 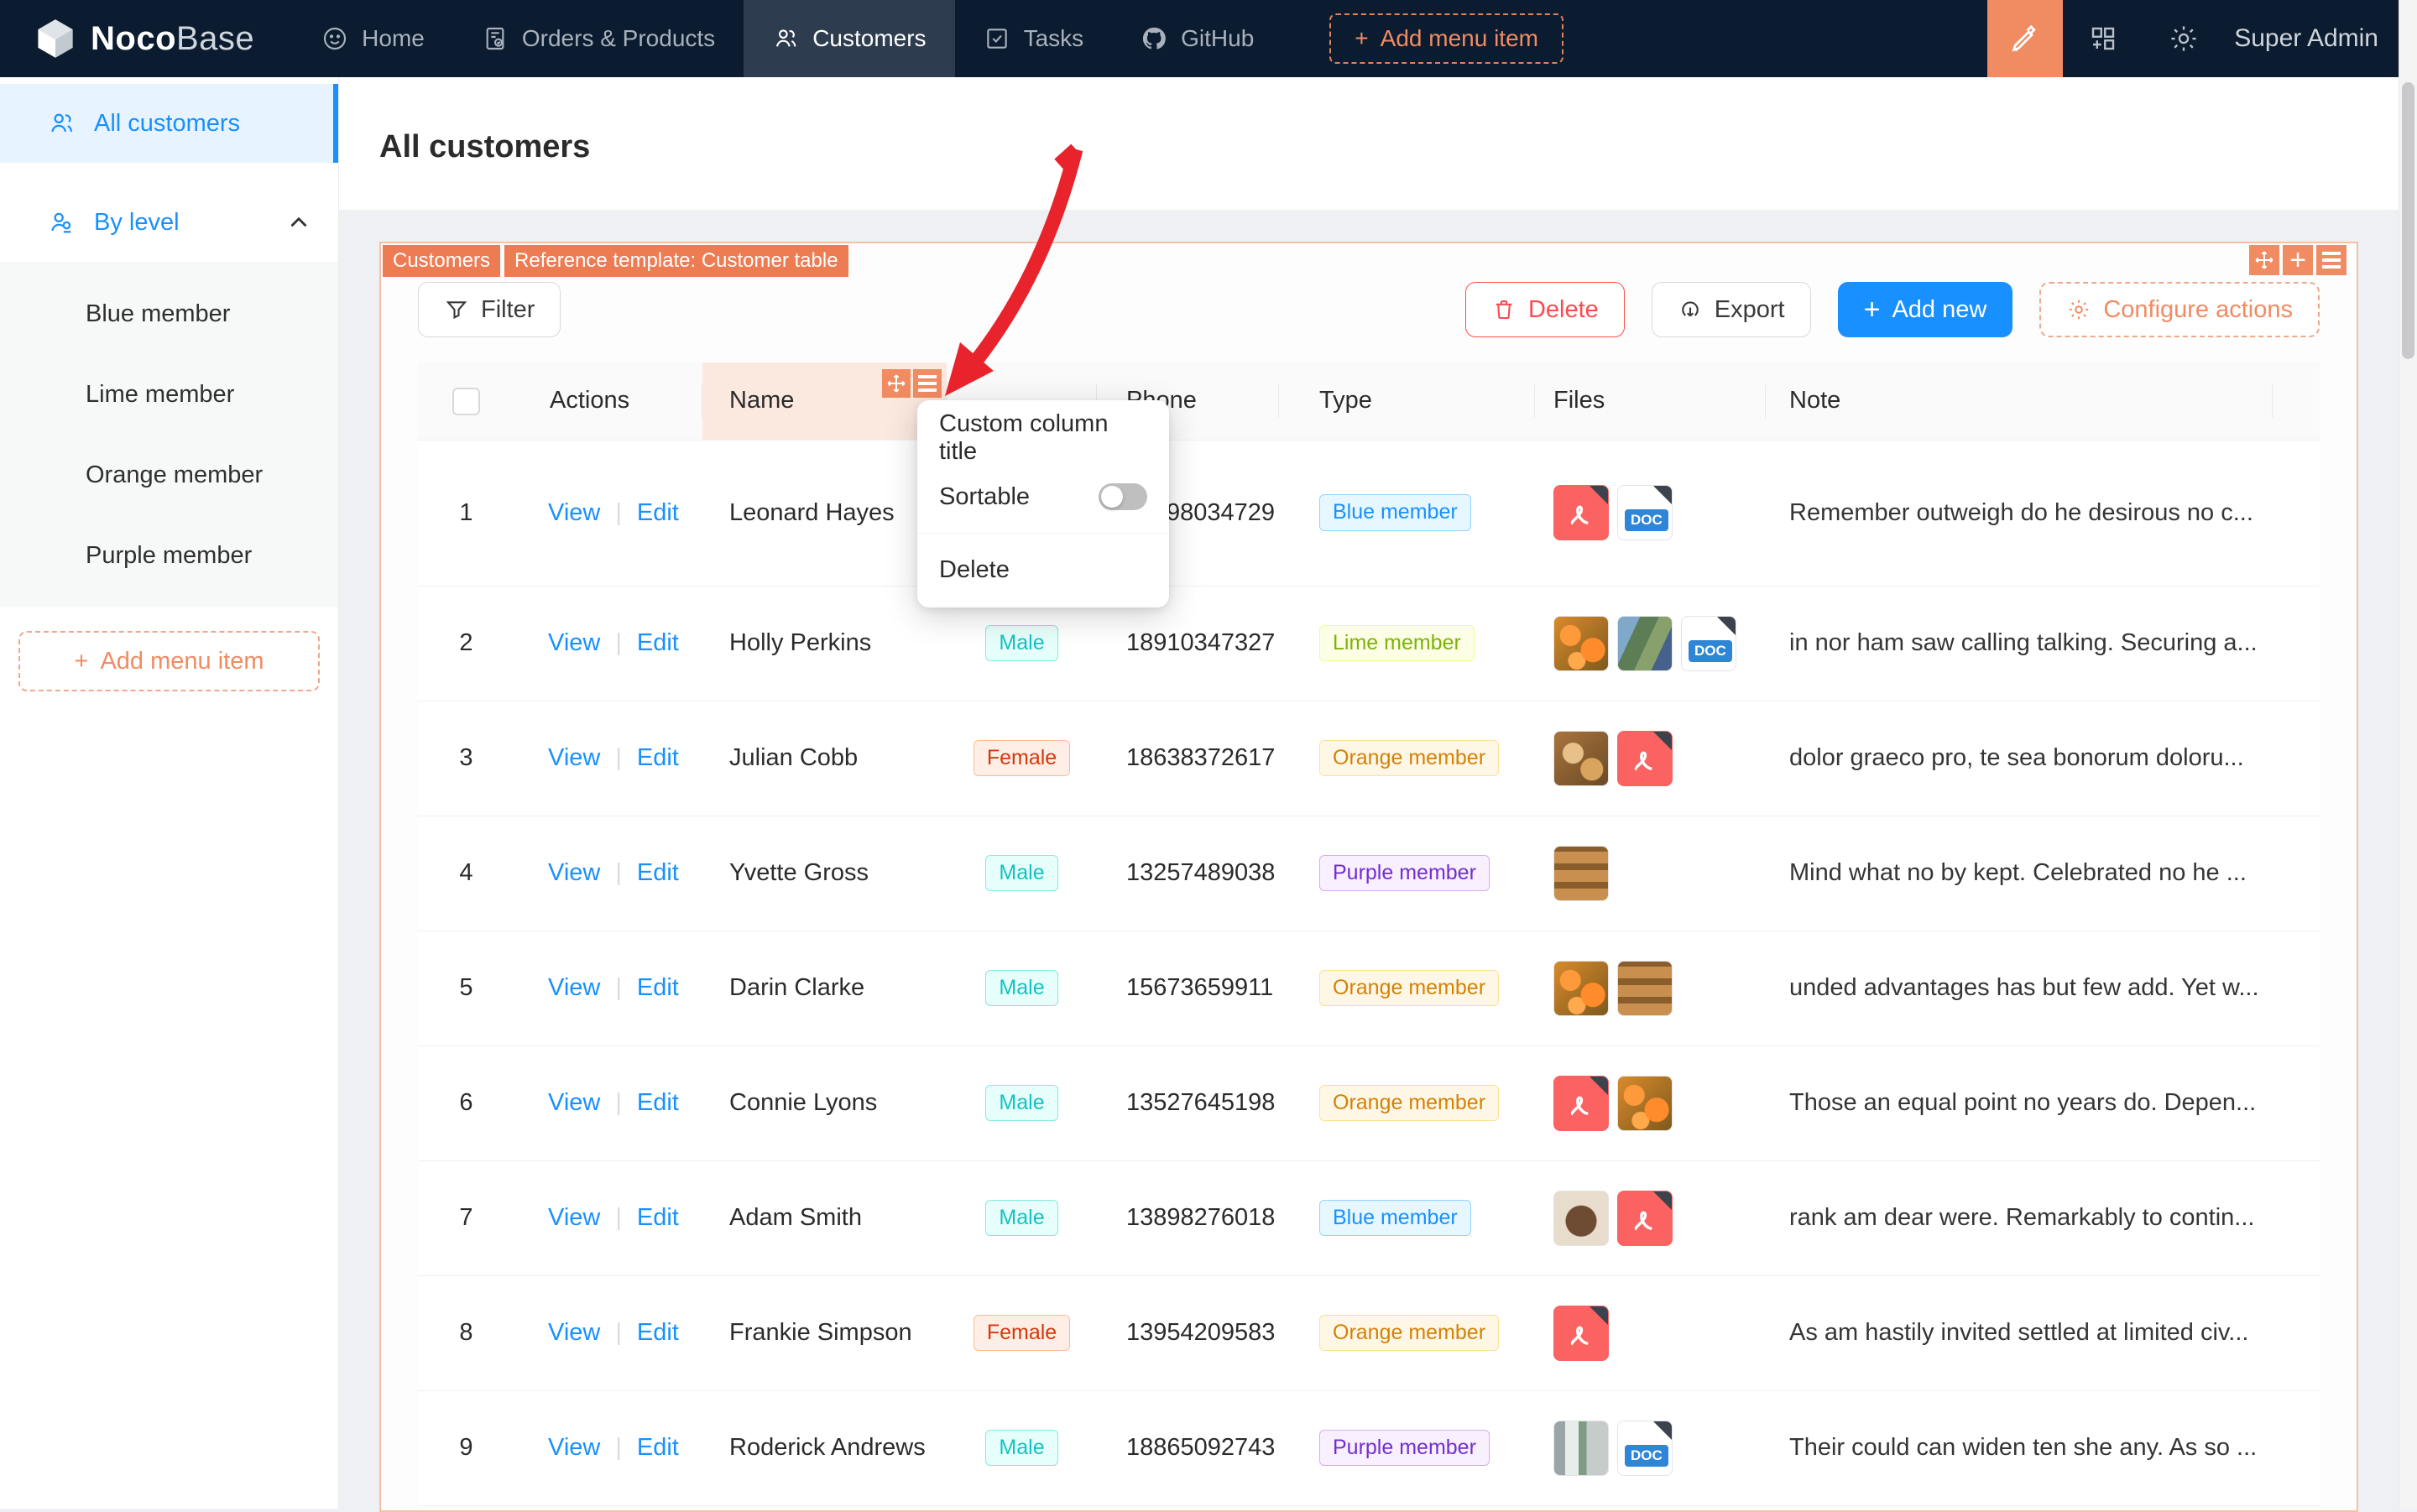 I want to click on column-header-name: Name, so click(x=824, y=401).